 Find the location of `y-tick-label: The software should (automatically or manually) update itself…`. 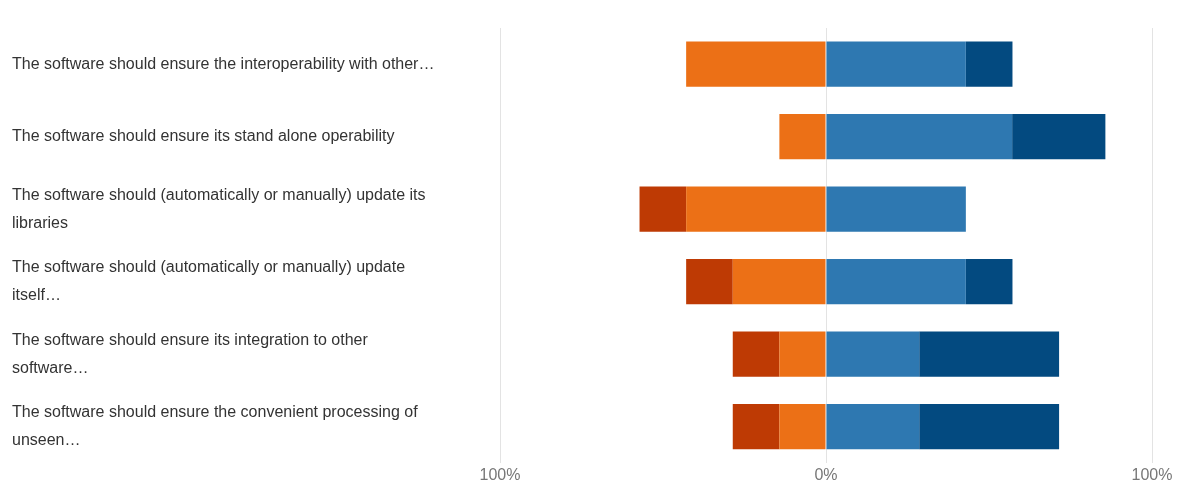

y-tick-label: The software should (automatically or manually) update itself… is located at coordinates (209, 281).